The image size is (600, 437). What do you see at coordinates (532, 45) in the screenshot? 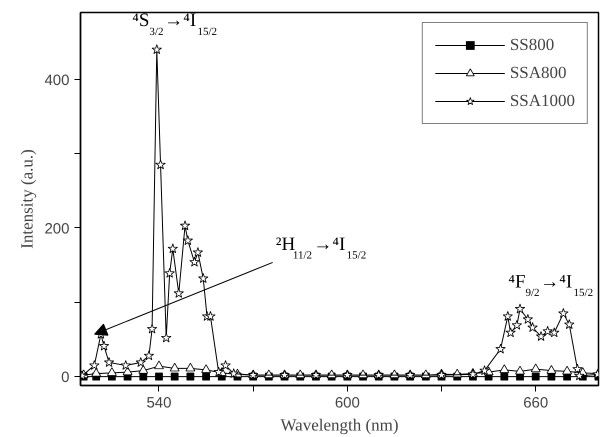
I see `legend-label: SS800` at bounding box center [532, 45].